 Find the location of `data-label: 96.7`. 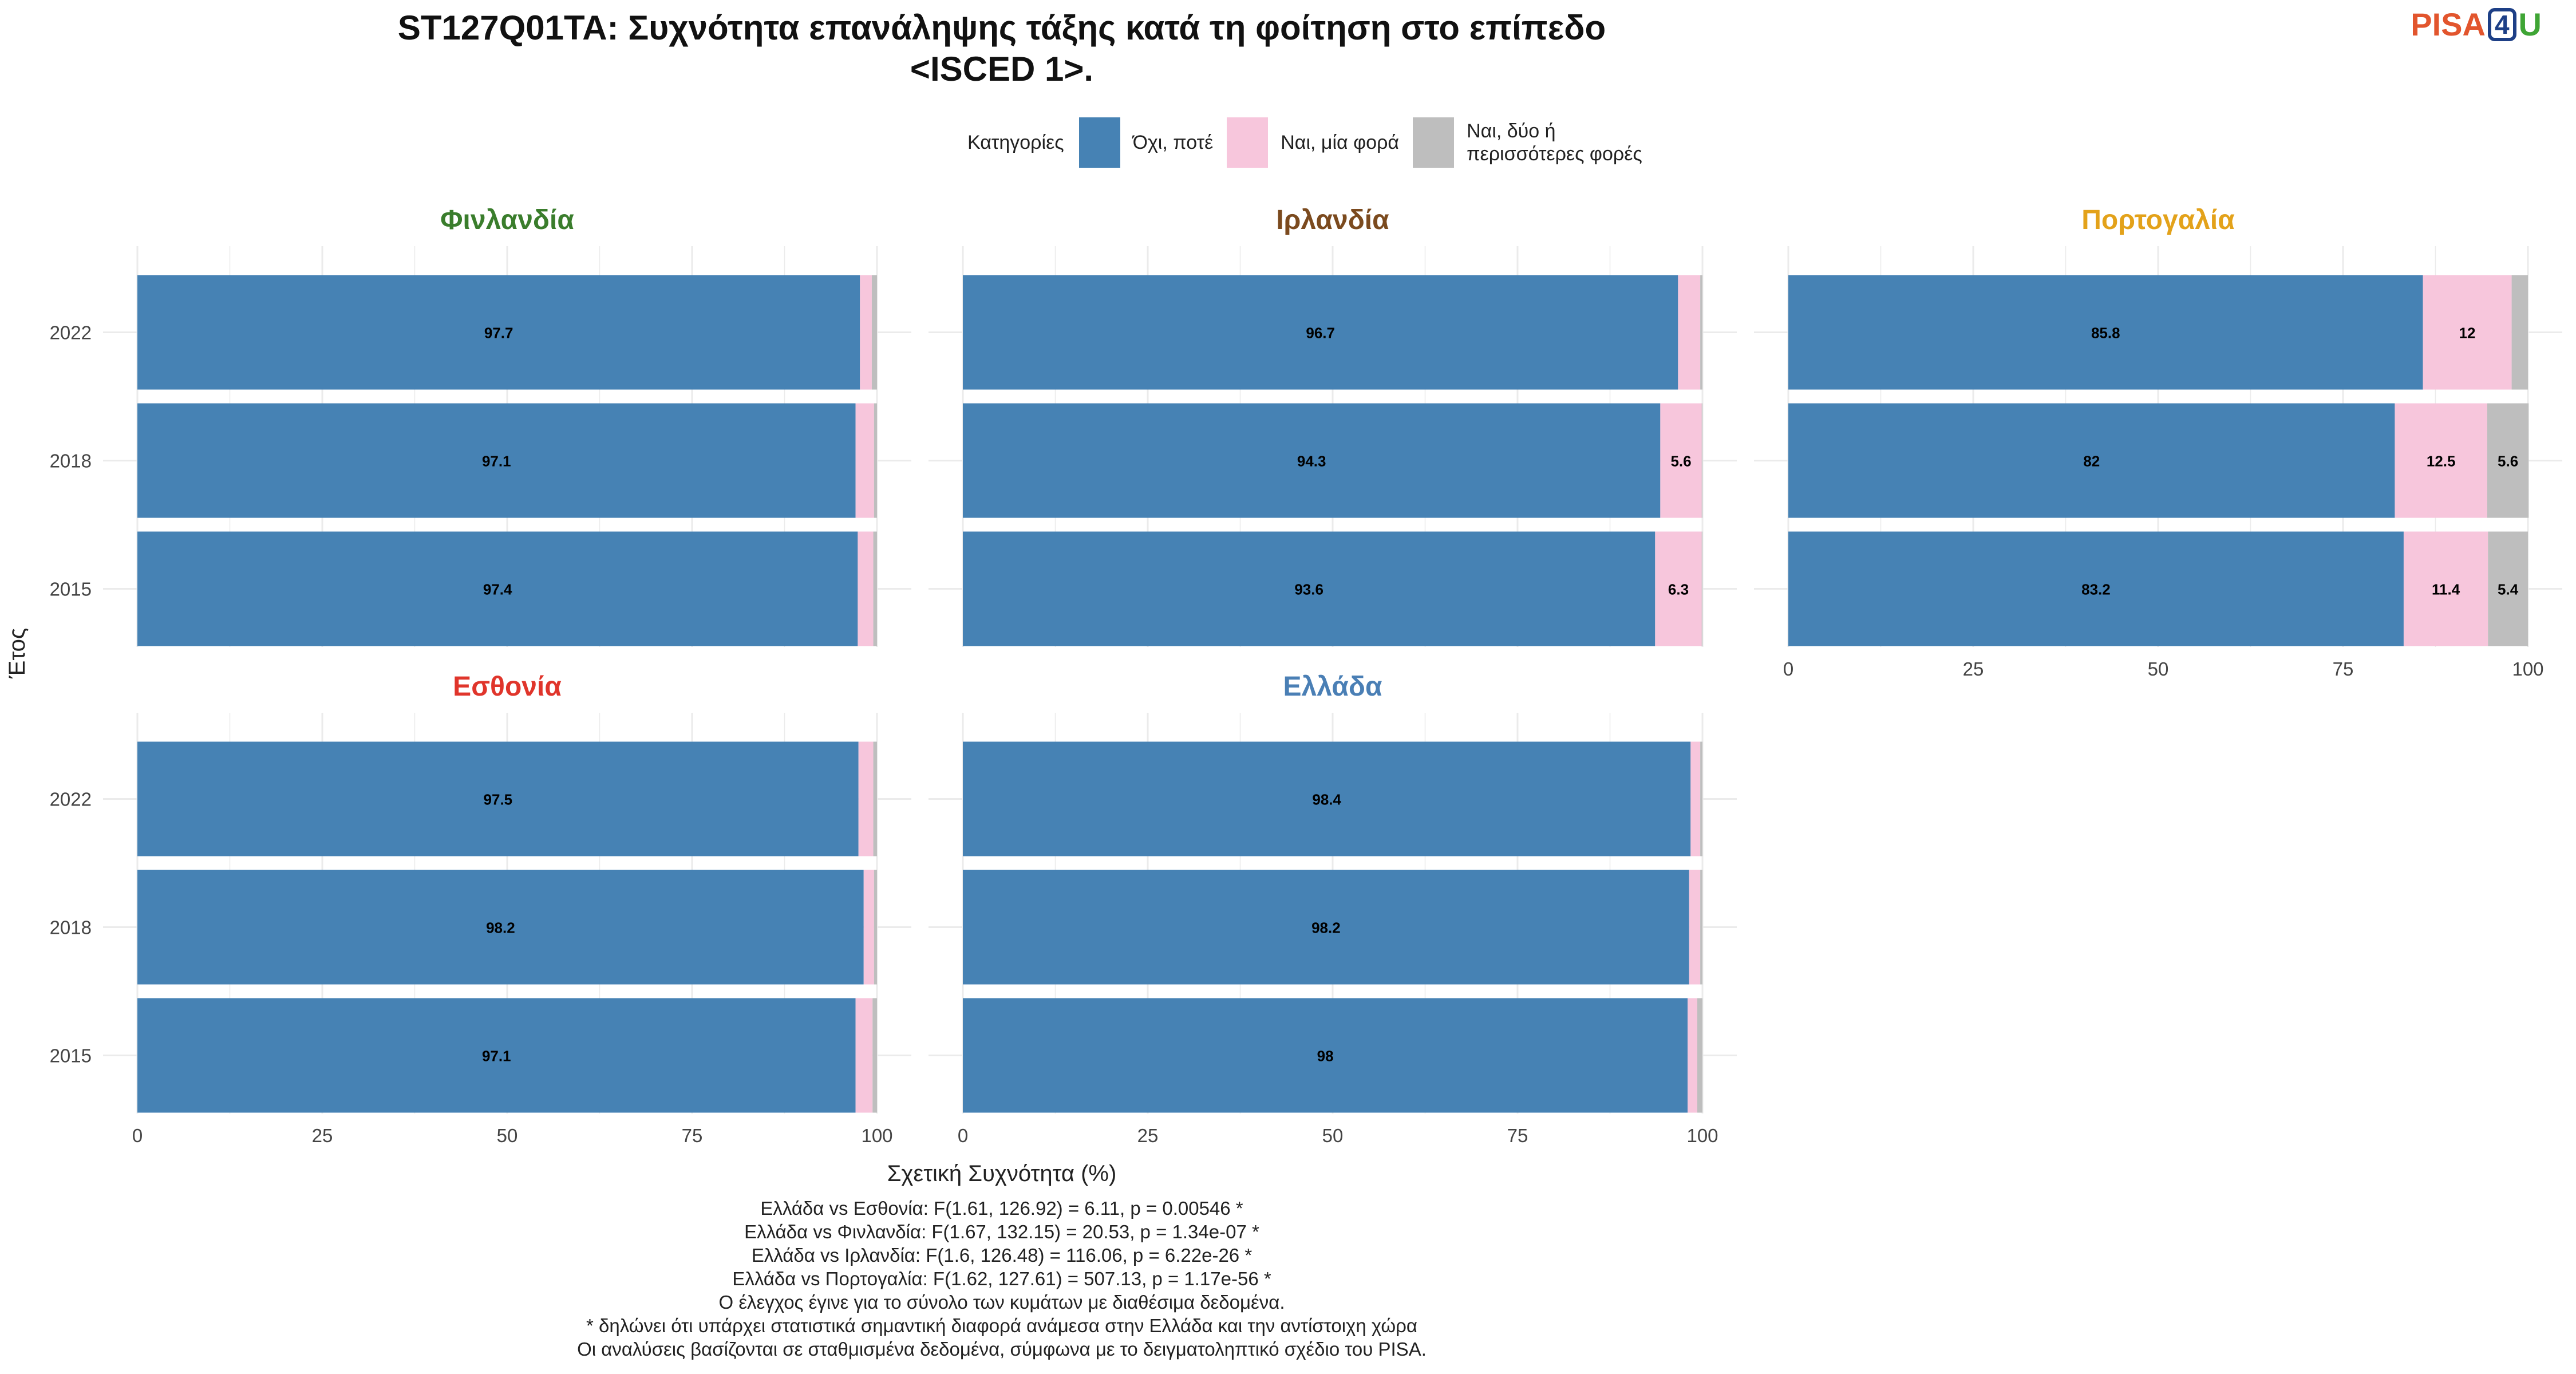

data-label: 96.7 is located at coordinates (1320, 333).